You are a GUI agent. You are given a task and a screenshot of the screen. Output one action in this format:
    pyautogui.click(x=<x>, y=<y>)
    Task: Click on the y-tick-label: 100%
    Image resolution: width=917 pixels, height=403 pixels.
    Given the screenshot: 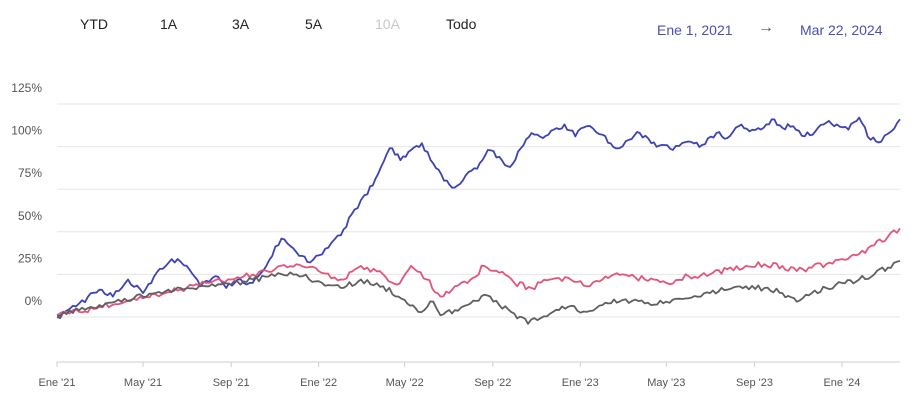 What is the action you would take?
    pyautogui.click(x=26, y=131)
    